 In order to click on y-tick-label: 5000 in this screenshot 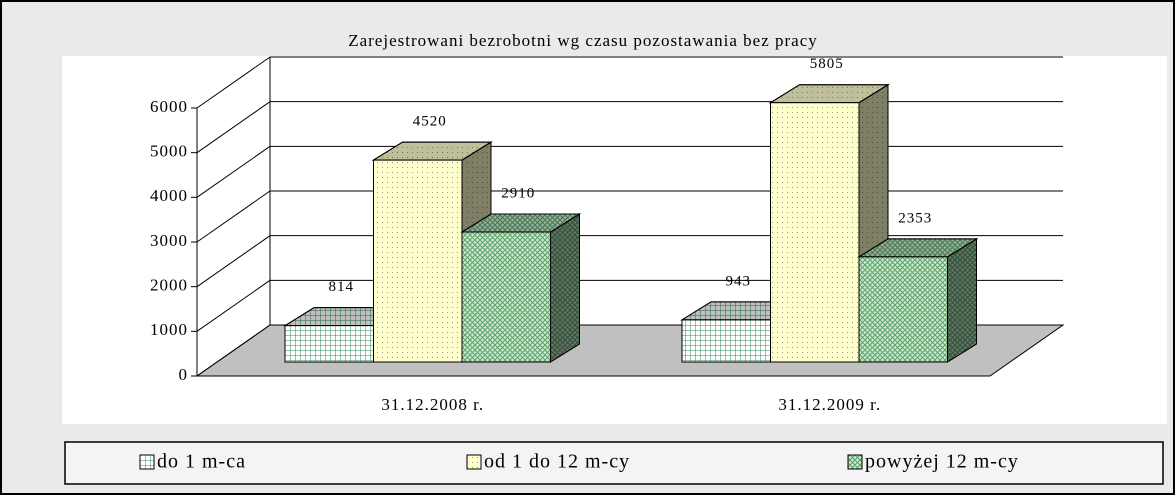, I will do `click(169, 151)`.